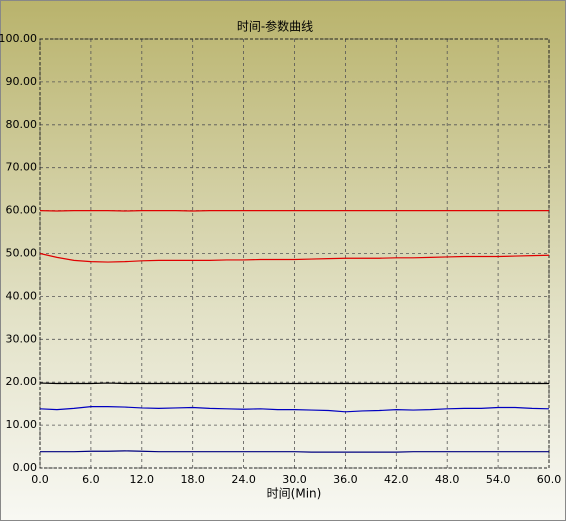 The width and height of the screenshot is (566, 521). I want to click on chart-title: 时间-参数曲线, so click(275, 26).